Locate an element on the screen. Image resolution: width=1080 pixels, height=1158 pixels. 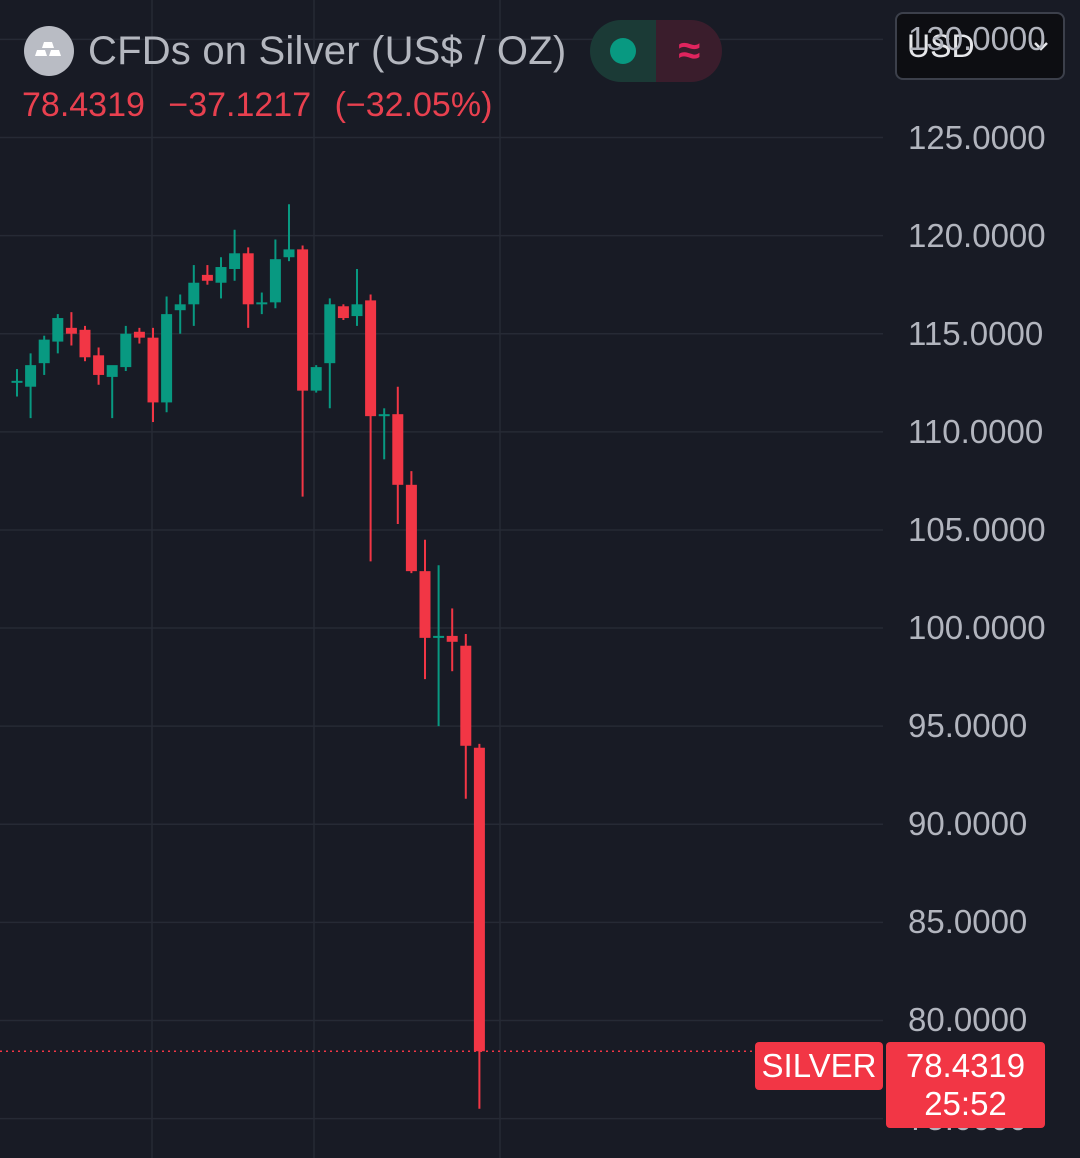
y-tick-label: 125.0000 is located at coordinates (977, 137).